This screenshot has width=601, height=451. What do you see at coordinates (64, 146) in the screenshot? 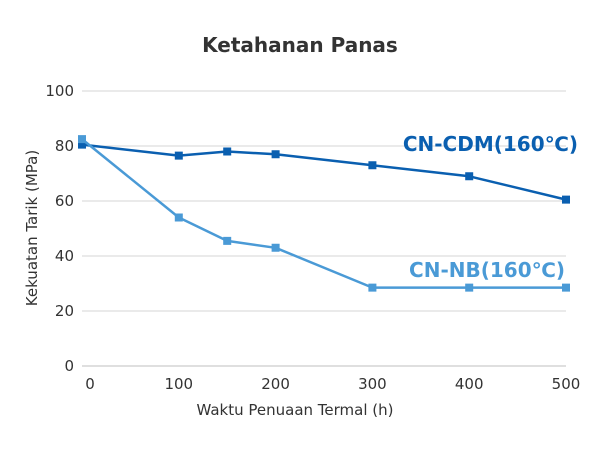
I see `y-tick-label: 80` at bounding box center [64, 146].